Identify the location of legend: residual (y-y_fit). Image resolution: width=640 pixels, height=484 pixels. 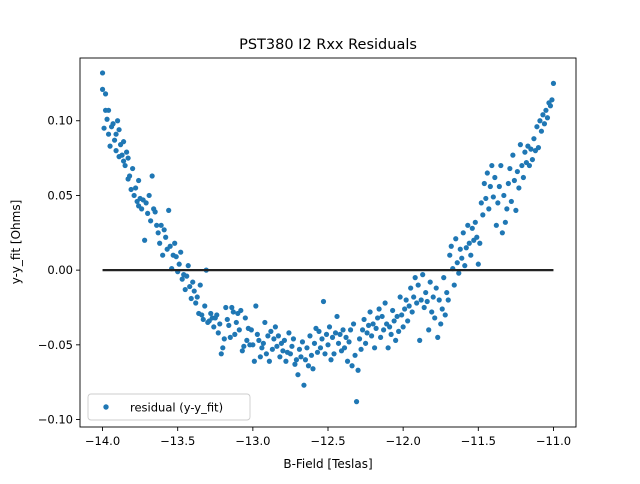
(169, 407).